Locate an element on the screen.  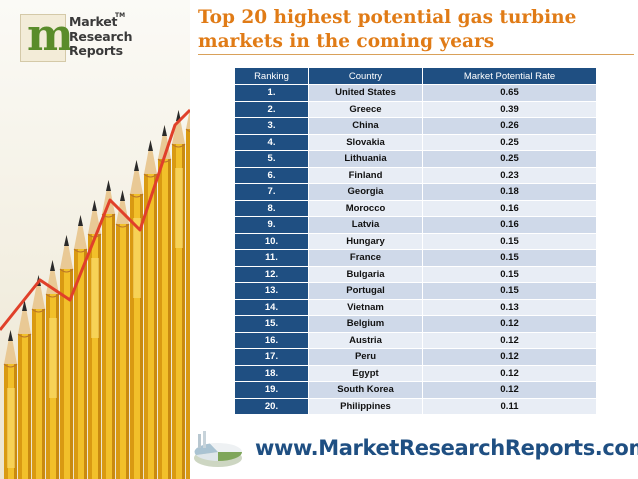
row-country-cell: Peru is located at coordinates (365, 357).